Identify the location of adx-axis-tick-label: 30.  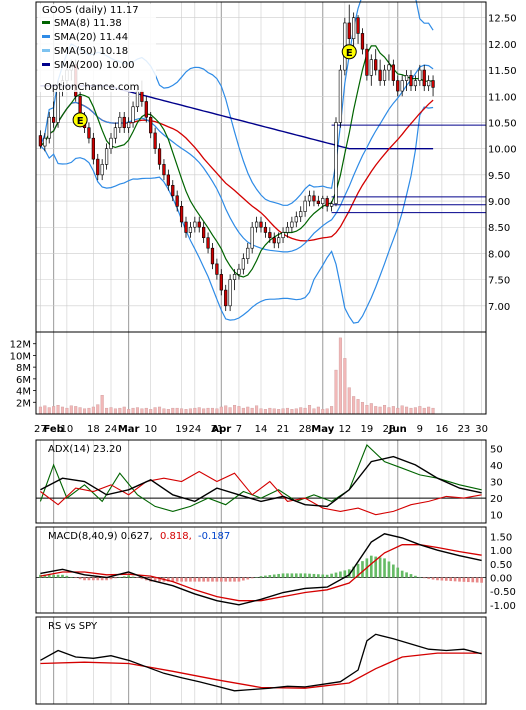
(496, 483).